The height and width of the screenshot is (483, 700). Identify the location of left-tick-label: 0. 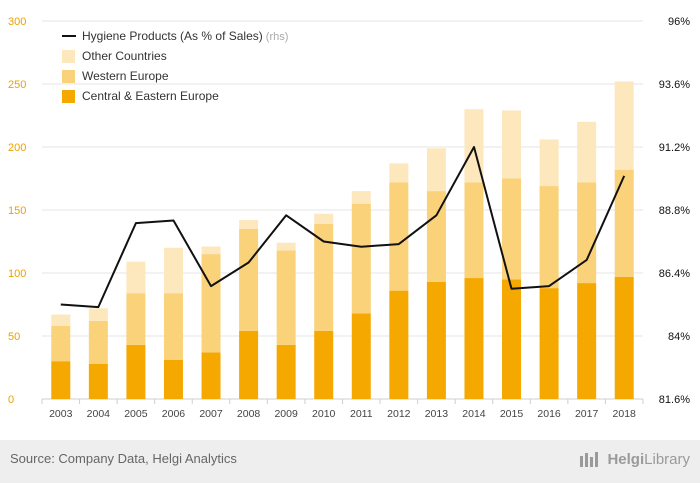
(11, 400).